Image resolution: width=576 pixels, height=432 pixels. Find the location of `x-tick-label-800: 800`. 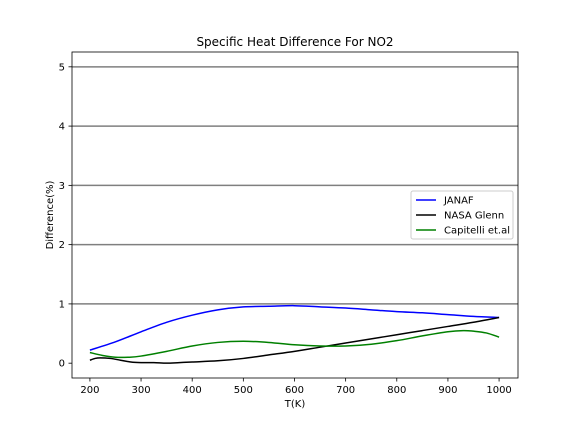

x-tick-label-800: 800 is located at coordinates (396, 390).